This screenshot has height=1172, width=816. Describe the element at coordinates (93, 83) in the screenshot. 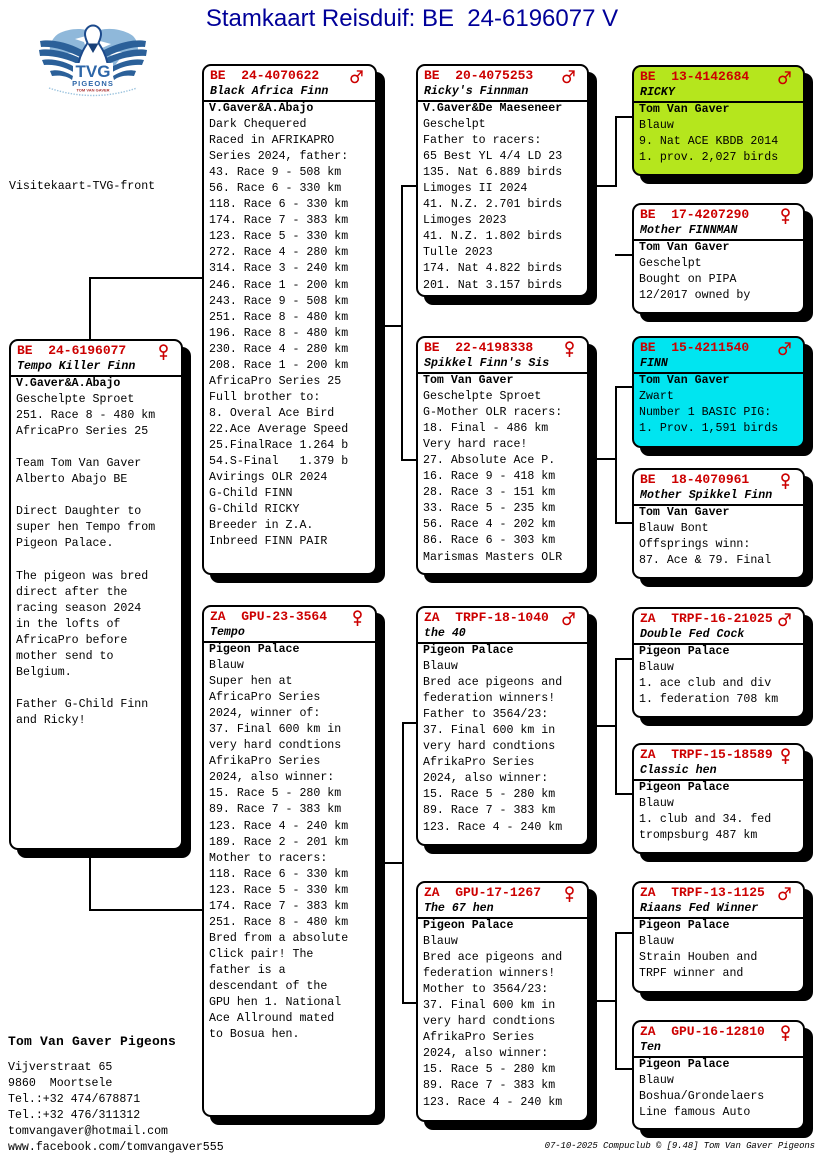

I see `svg-text: PIGEONS` at that location.